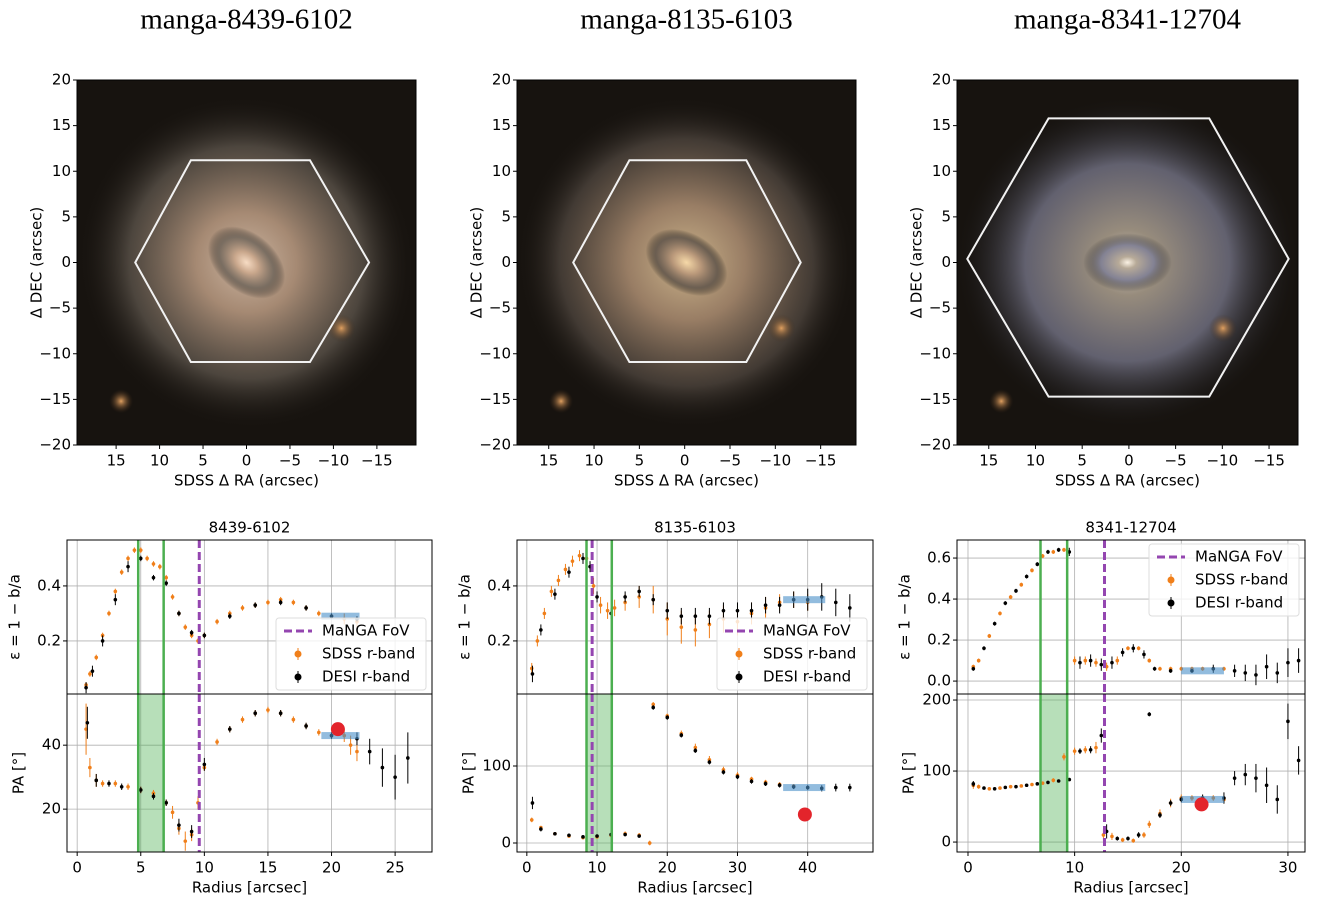 The image size is (1327, 904). What do you see at coordinates (1222, 461) in the screenshot?
I see `x-tick-label: −10` at bounding box center [1222, 461].